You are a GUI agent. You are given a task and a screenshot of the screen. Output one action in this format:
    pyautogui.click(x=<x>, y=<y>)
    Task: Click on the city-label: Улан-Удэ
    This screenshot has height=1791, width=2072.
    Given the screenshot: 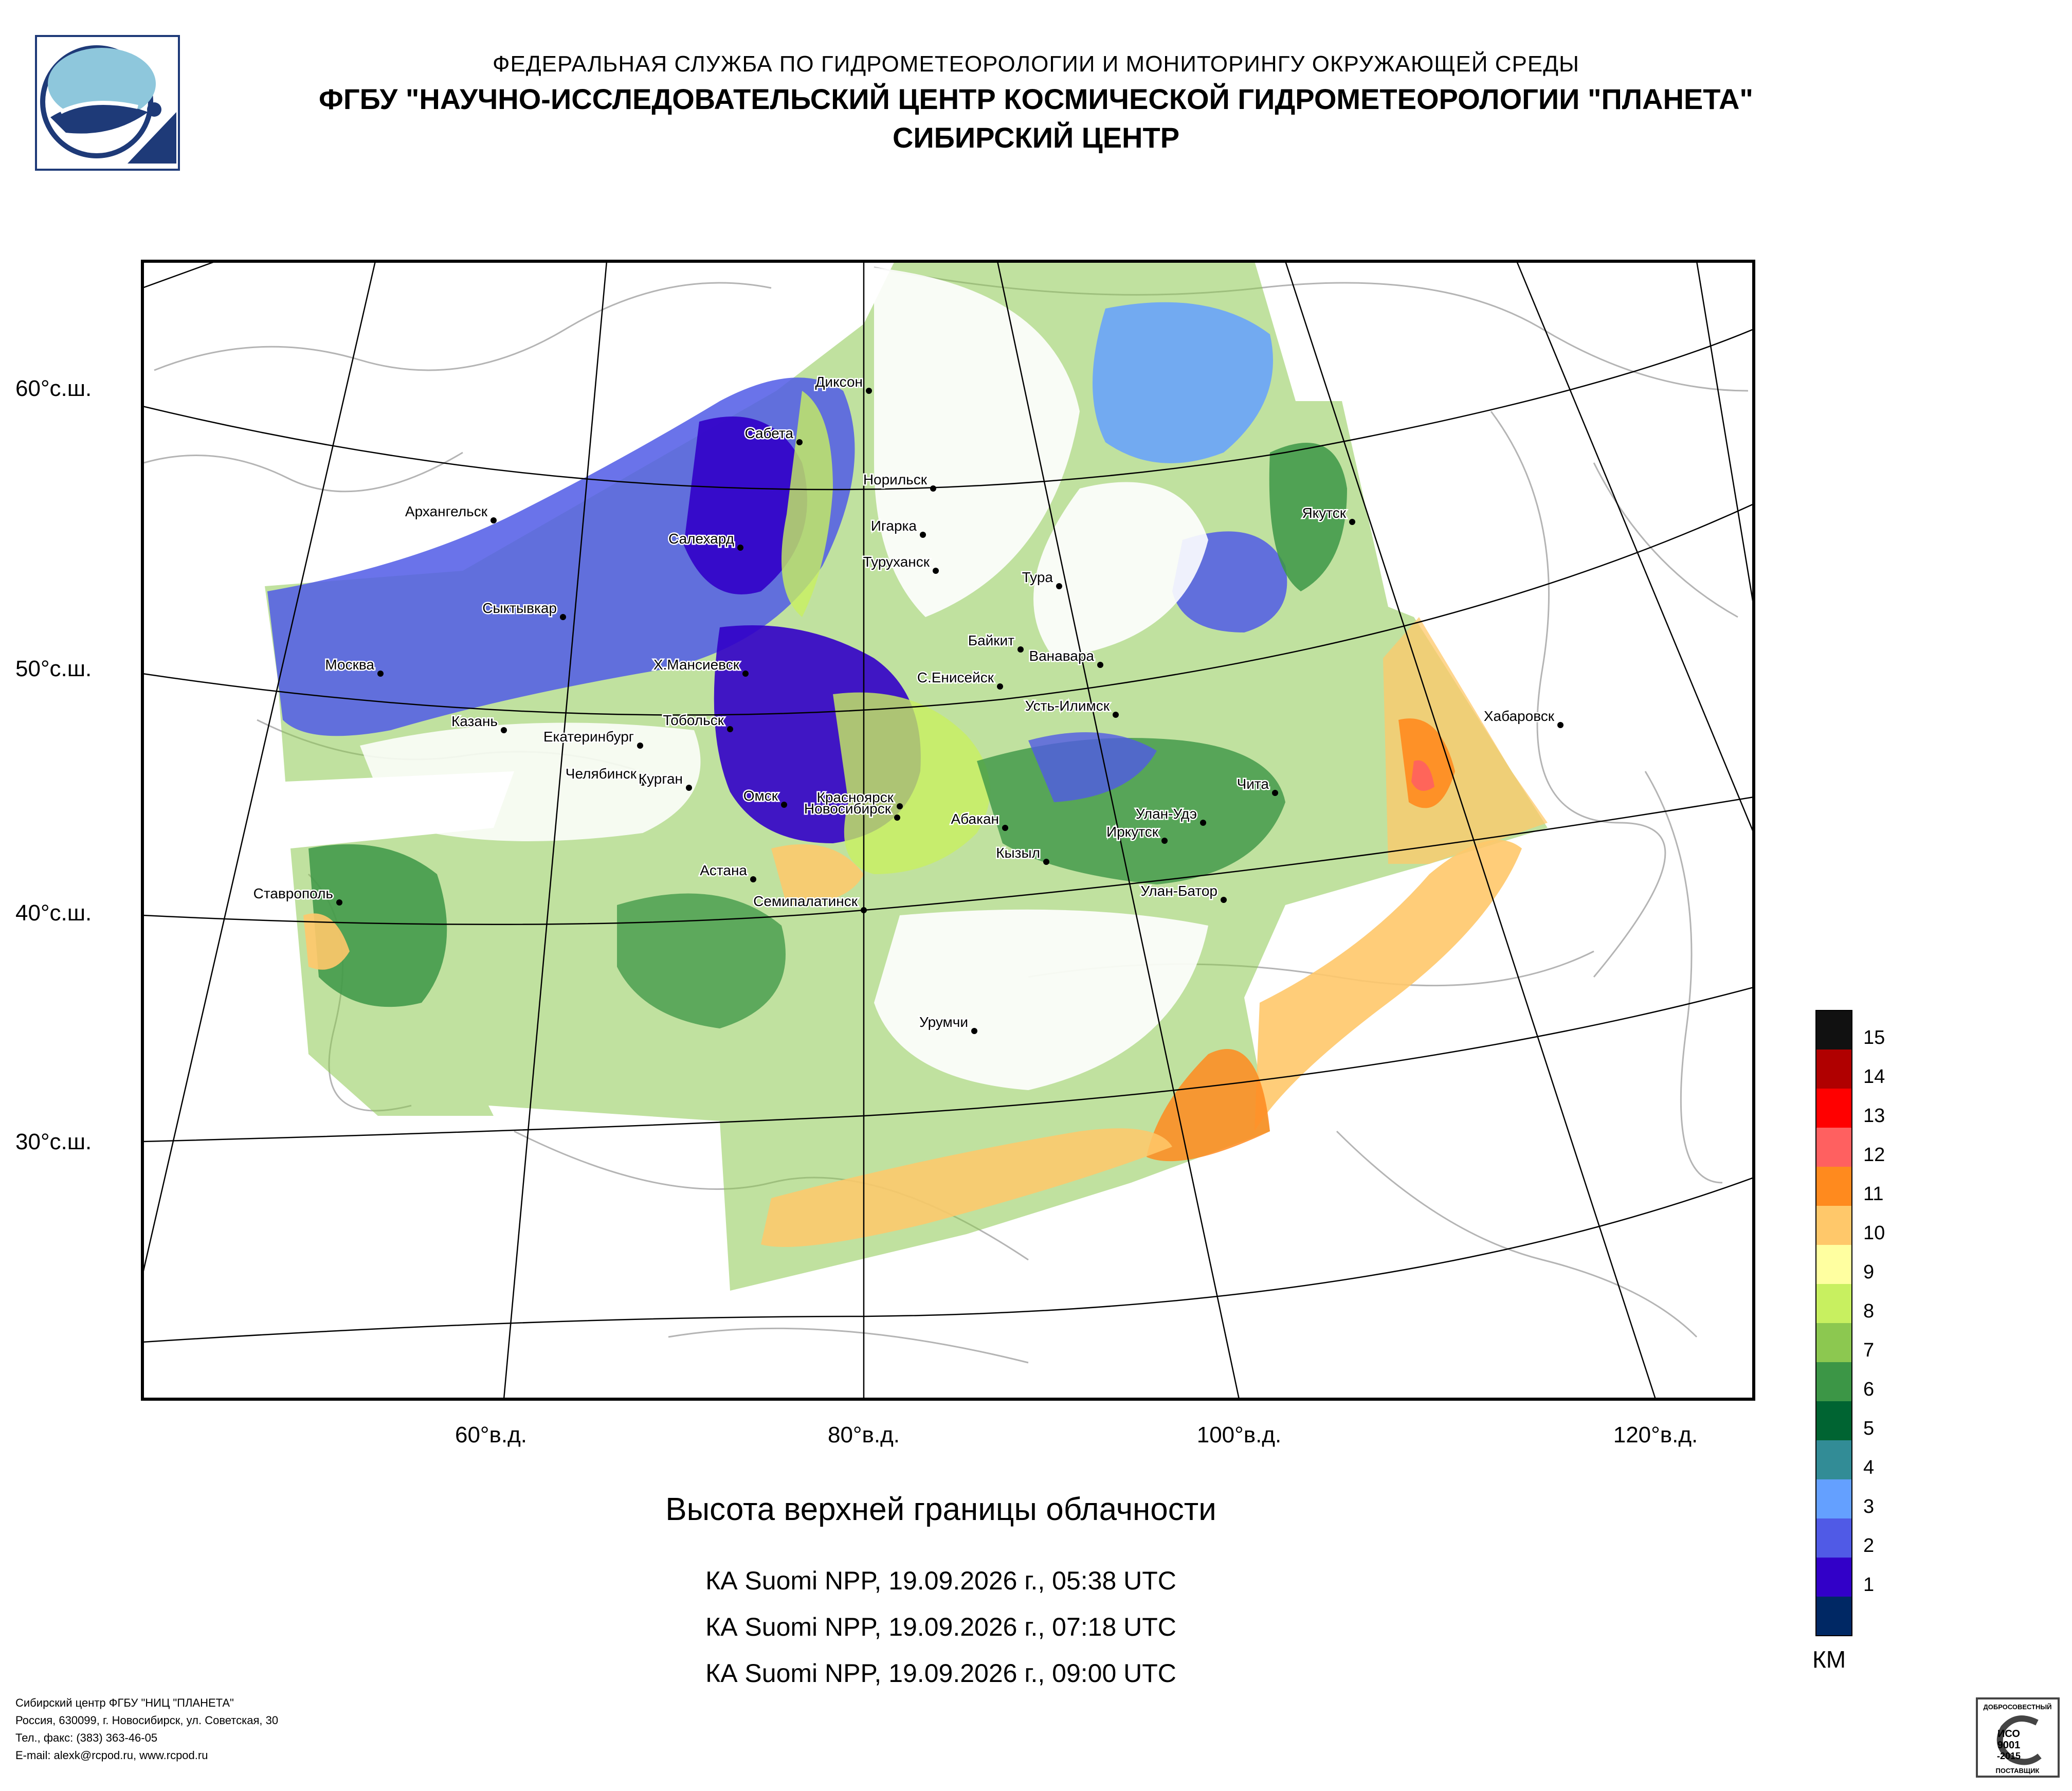 What is the action you would take?
    pyautogui.click(x=1166, y=814)
    